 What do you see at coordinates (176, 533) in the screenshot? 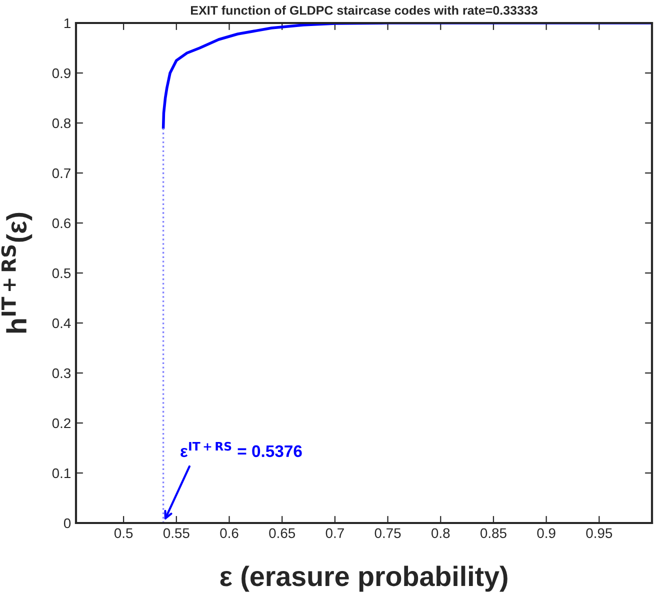
I see `x-tick-label: 0.55` at bounding box center [176, 533].